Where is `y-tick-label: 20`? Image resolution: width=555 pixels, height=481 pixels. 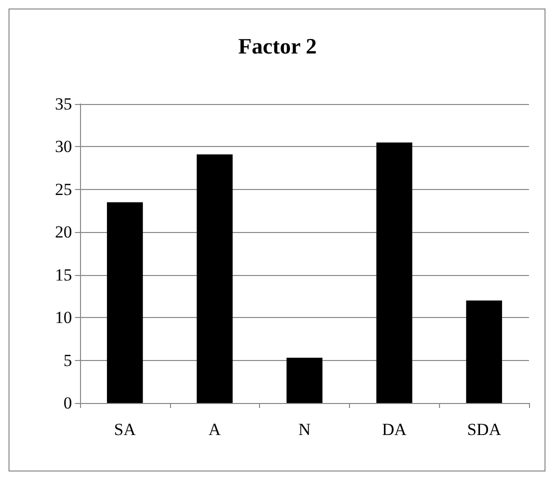 y-tick-label: 20 is located at coordinates (63, 232).